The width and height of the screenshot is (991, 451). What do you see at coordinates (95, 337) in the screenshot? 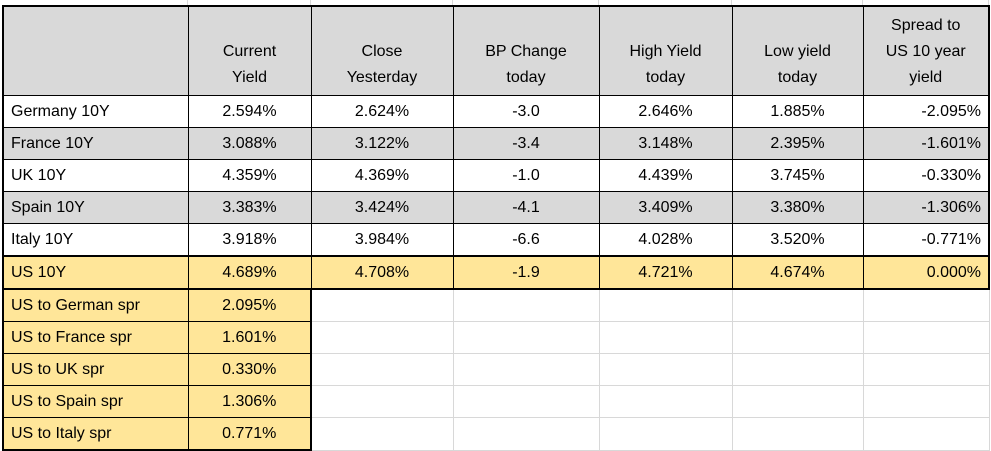
I see `row-label-cell: US to France spr` at bounding box center [95, 337].